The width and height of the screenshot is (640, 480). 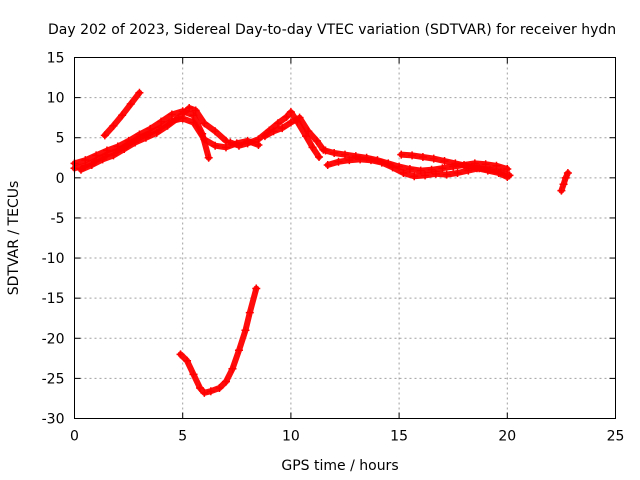 What do you see at coordinates (53, 379) in the screenshot?
I see `y-tick-label: -25` at bounding box center [53, 379].